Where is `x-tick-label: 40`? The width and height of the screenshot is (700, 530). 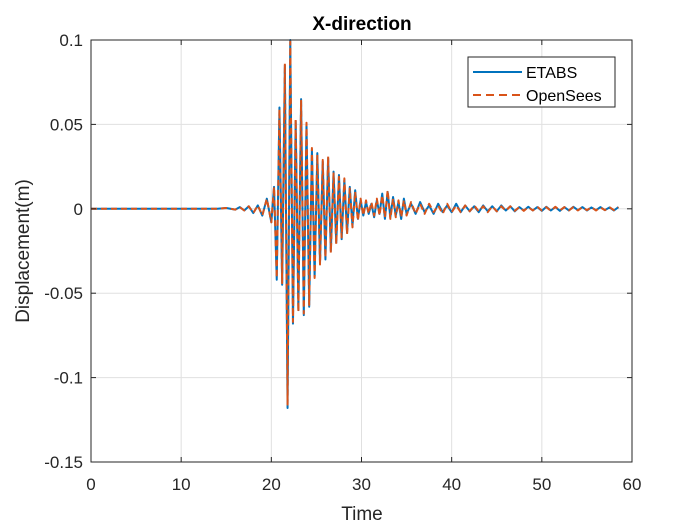 x-tick-label: 40 is located at coordinates (451, 484).